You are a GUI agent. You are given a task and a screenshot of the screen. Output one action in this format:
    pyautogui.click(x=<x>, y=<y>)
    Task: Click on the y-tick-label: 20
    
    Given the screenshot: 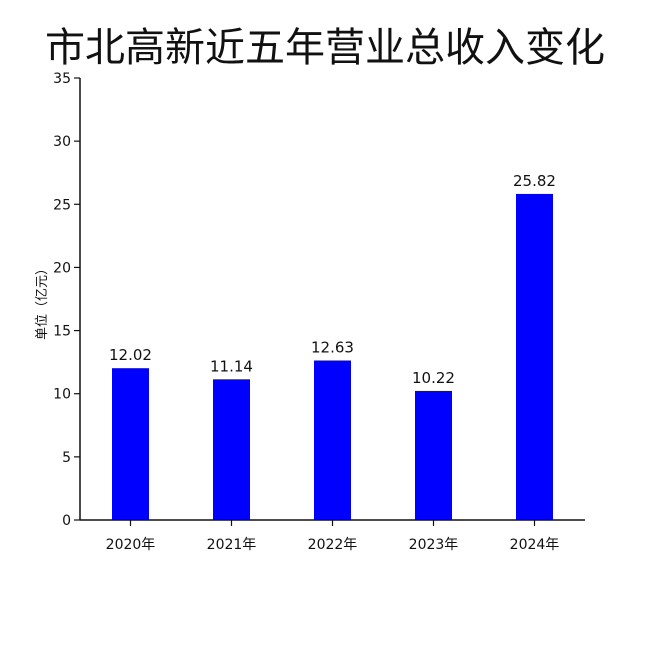 What is the action you would take?
    pyautogui.click(x=62, y=268)
    